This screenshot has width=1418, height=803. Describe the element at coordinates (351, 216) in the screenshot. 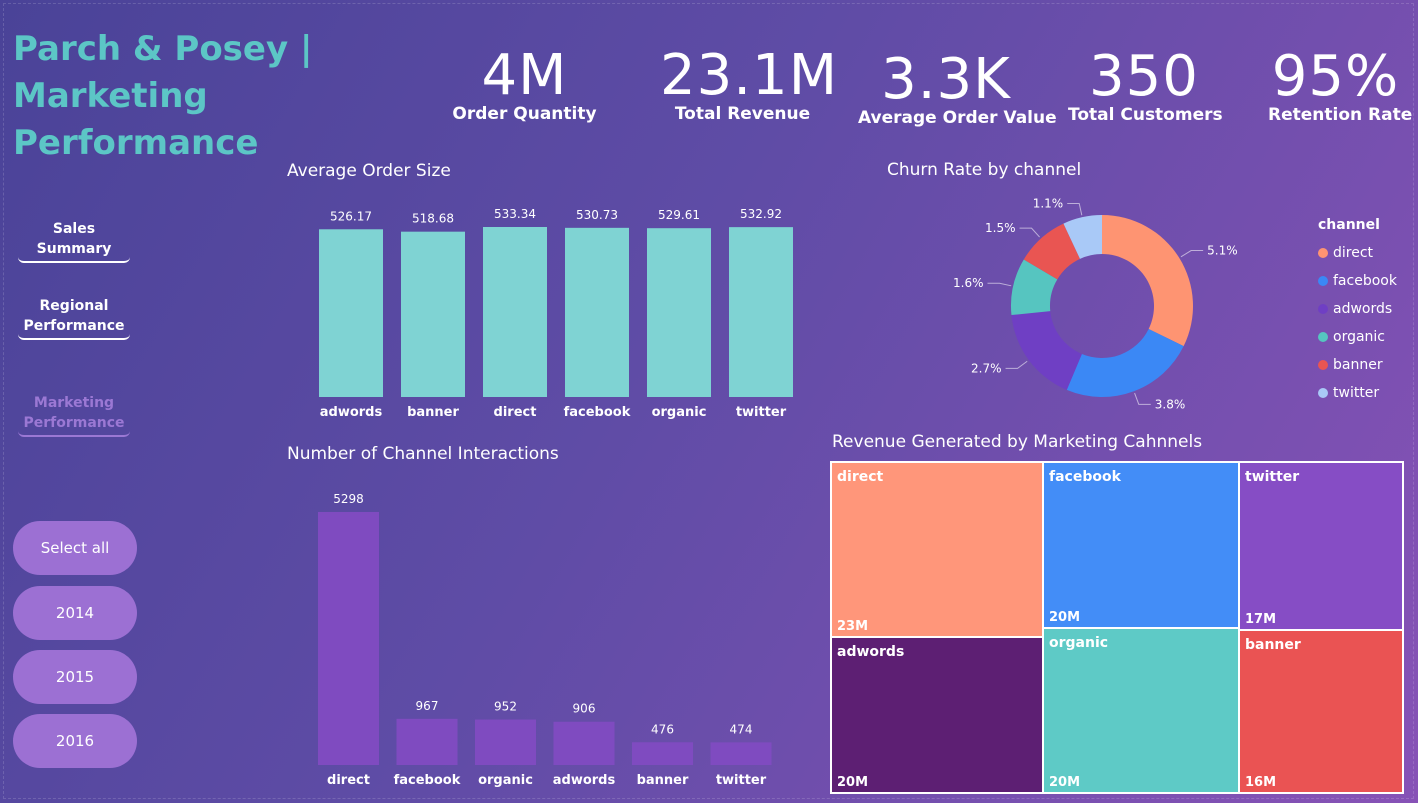

I see `bar-value-label: 526.17` at that location.